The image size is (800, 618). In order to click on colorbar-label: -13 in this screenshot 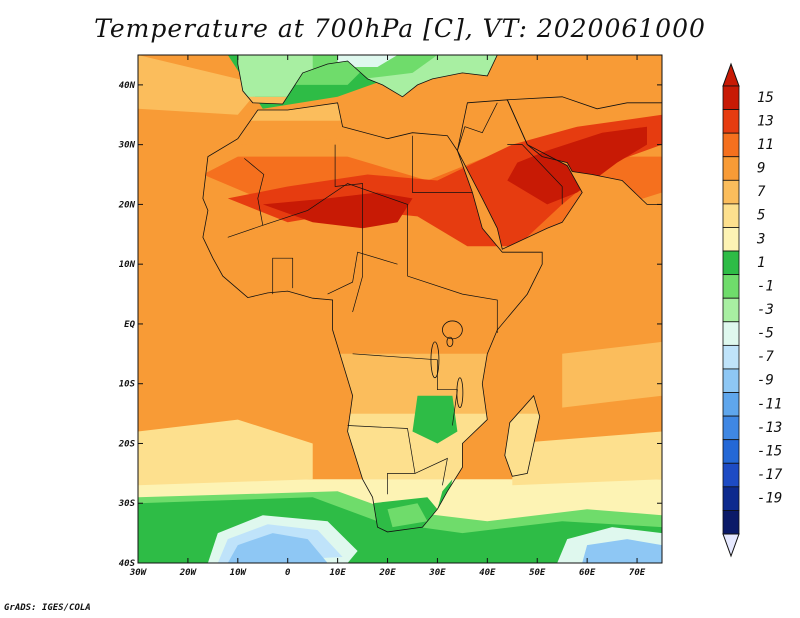, I will do `click(769, 428)`.